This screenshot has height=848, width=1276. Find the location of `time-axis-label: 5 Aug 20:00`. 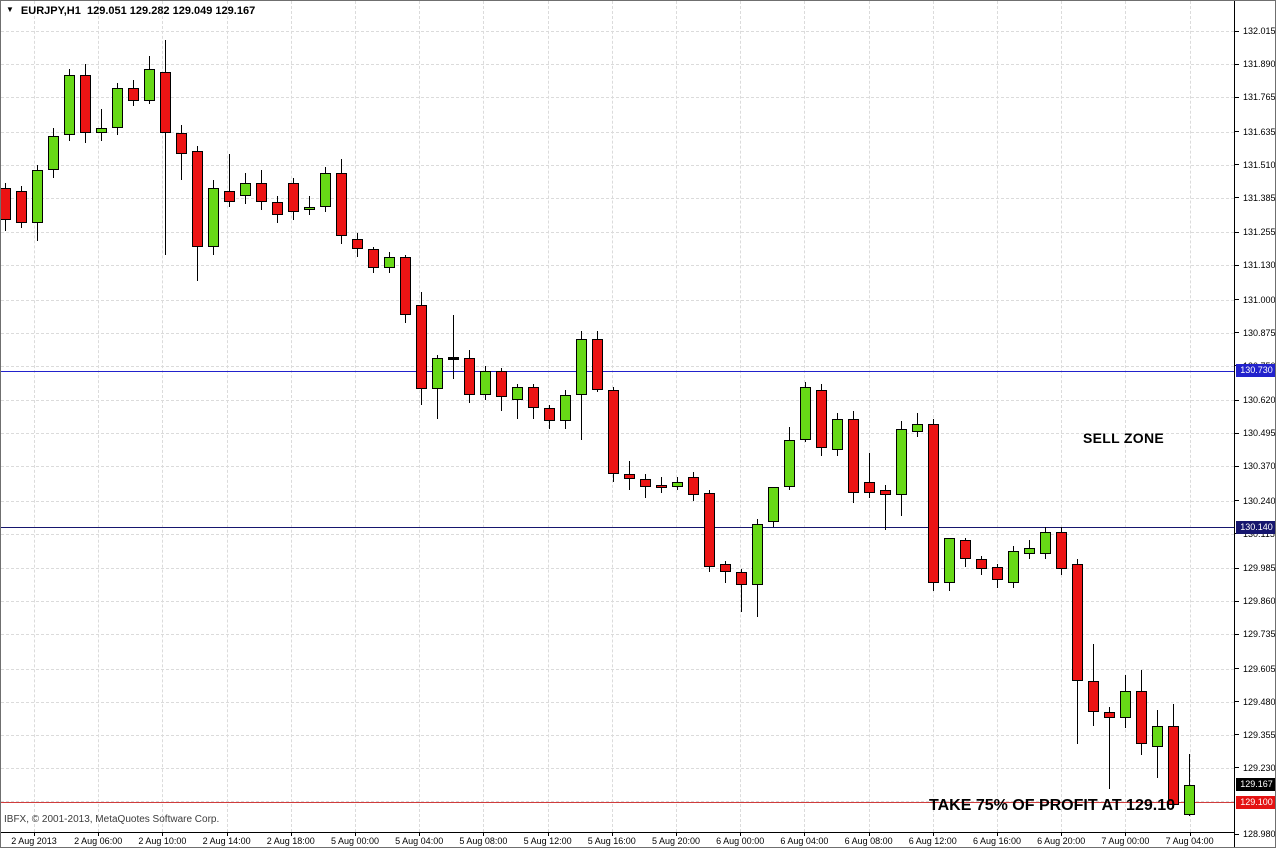

time-axis-label: 5 Aug 20:00 is located at coordinates (676, 841).